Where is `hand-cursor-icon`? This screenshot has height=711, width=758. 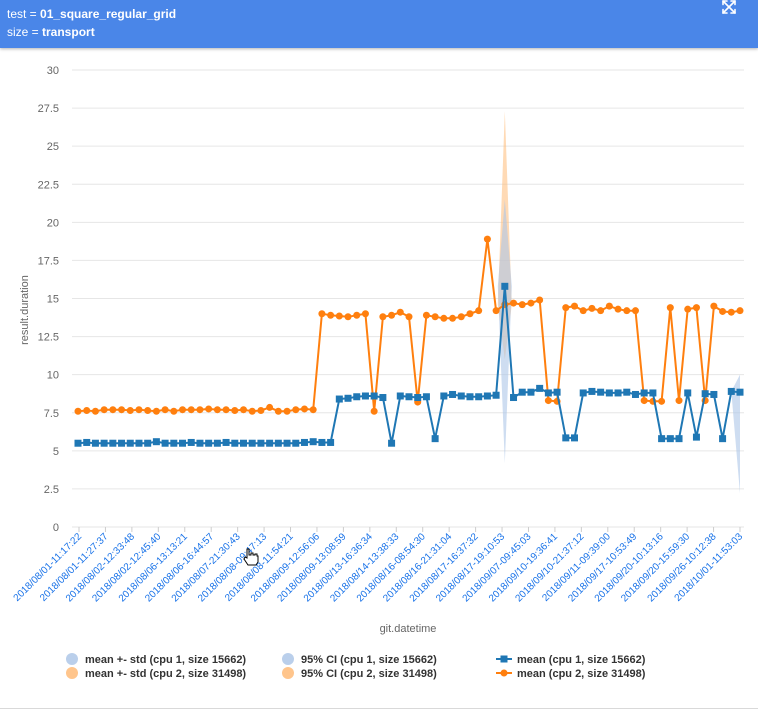
hand-cursor-icon is located at coordinates (251, 557).